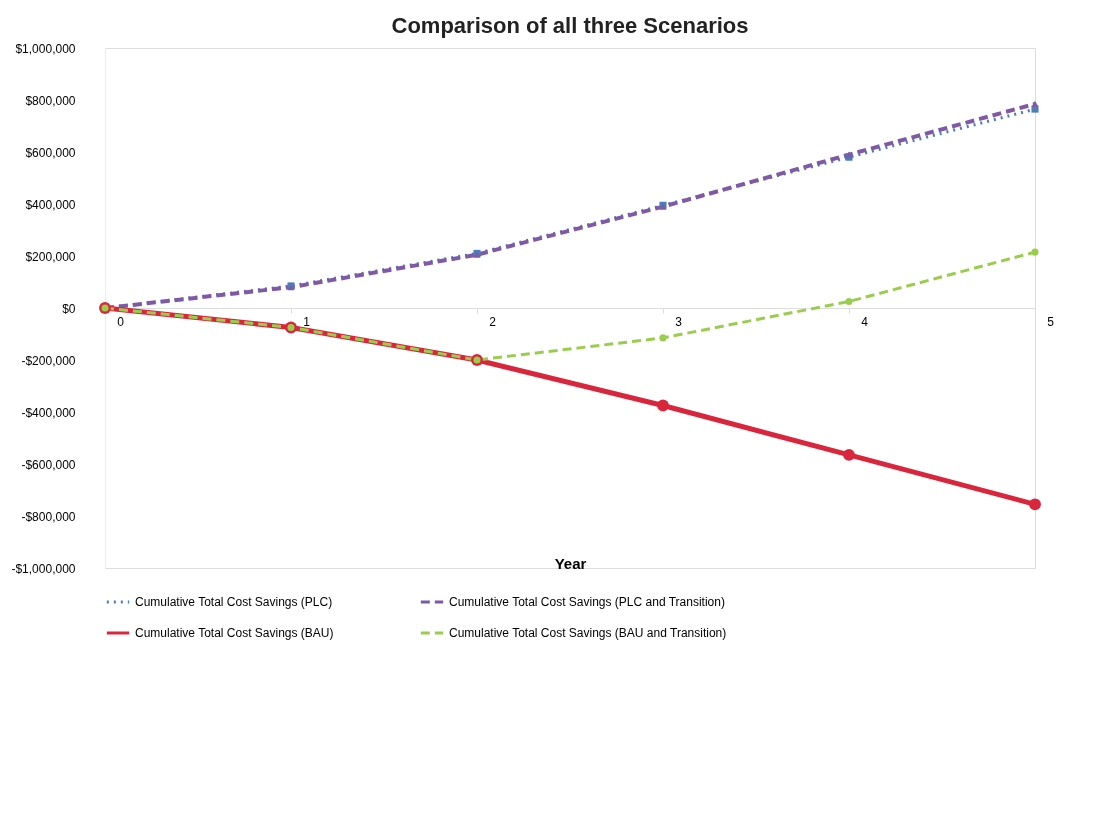 This screenshot has width=1112, height=823. Describe the element at coordinates (48, 412) in the screenshot. I see `y-tick-label: -$400,000` at that location.